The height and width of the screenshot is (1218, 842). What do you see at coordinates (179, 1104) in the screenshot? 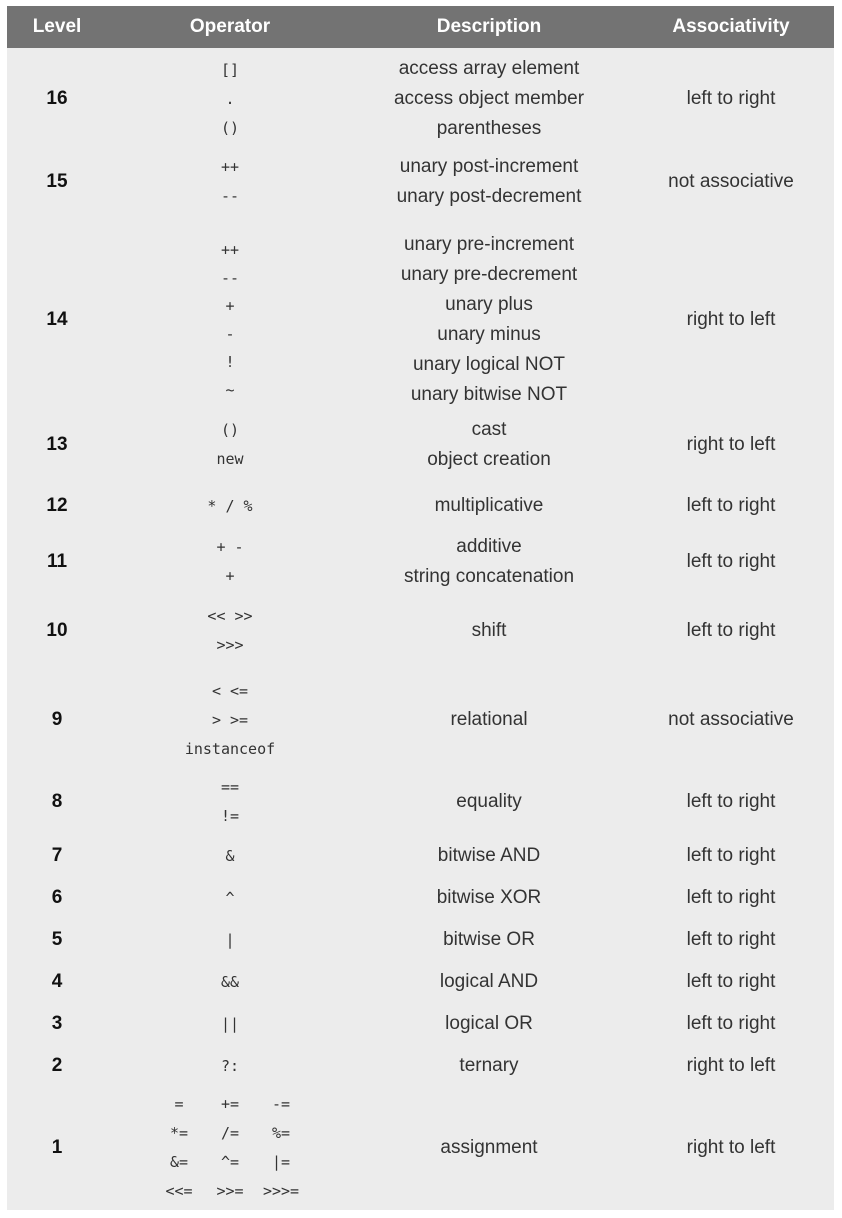
I see `operator-symbol: =` at bounding box center [179, 1104].